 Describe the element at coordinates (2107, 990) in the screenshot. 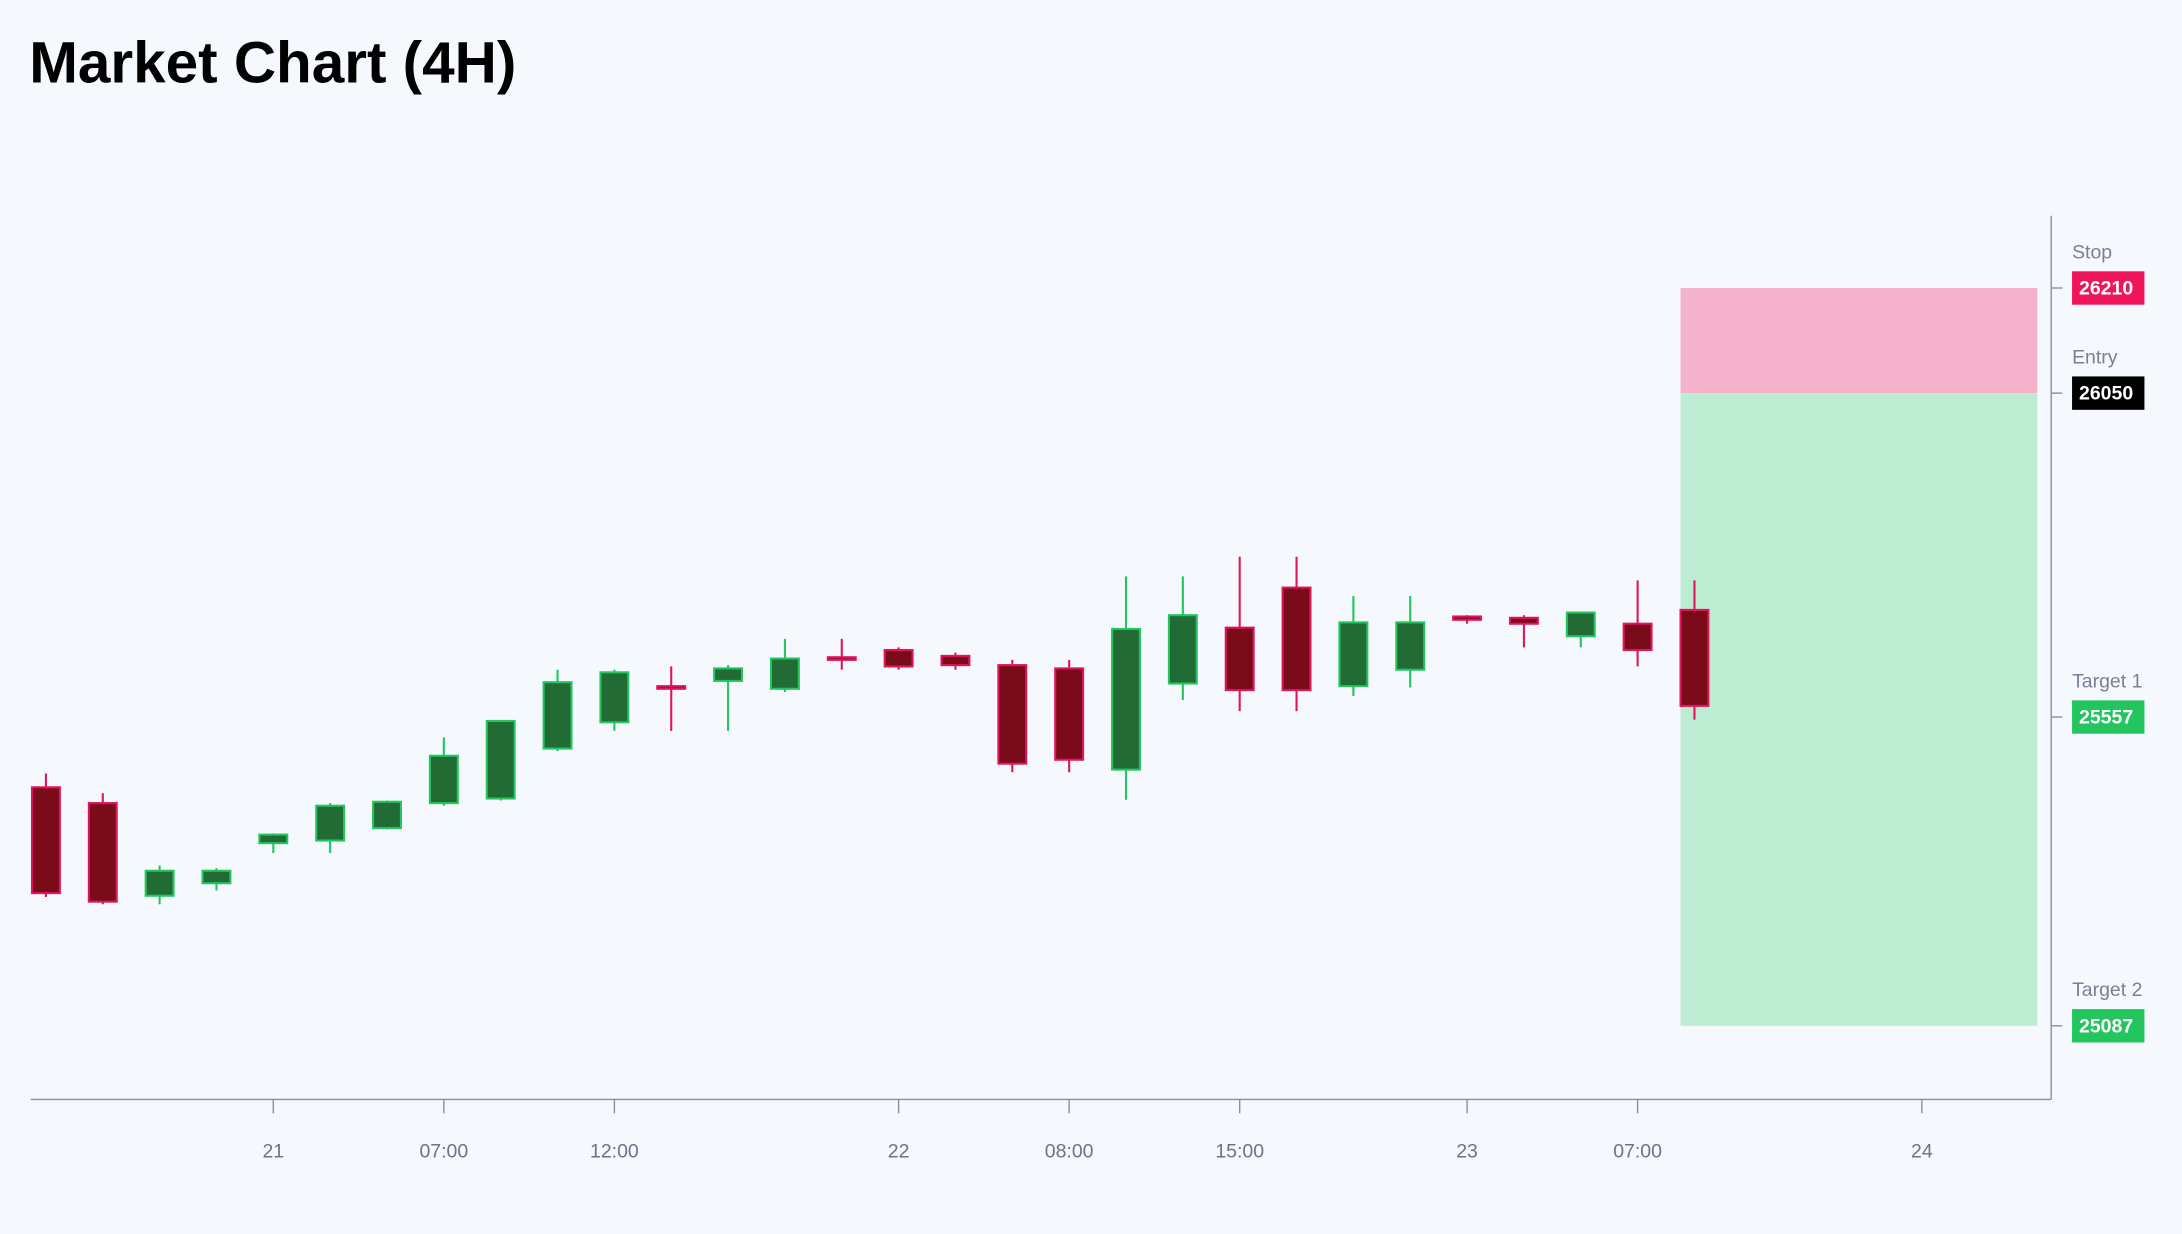

I see `level-name: Target 2` at that location.